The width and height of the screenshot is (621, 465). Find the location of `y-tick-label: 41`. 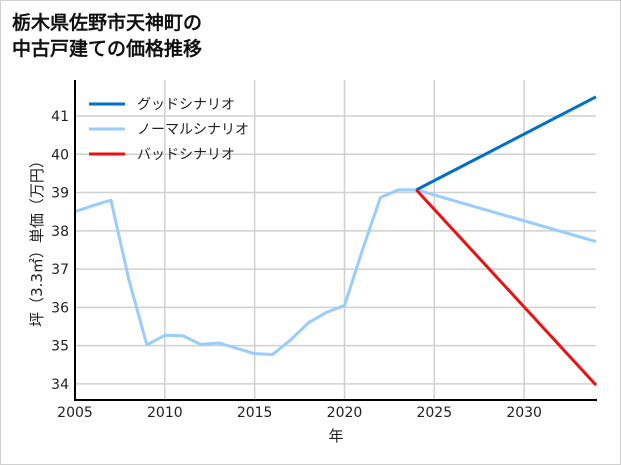

y-tick-label: 41 is located at coordinates (60, 117).